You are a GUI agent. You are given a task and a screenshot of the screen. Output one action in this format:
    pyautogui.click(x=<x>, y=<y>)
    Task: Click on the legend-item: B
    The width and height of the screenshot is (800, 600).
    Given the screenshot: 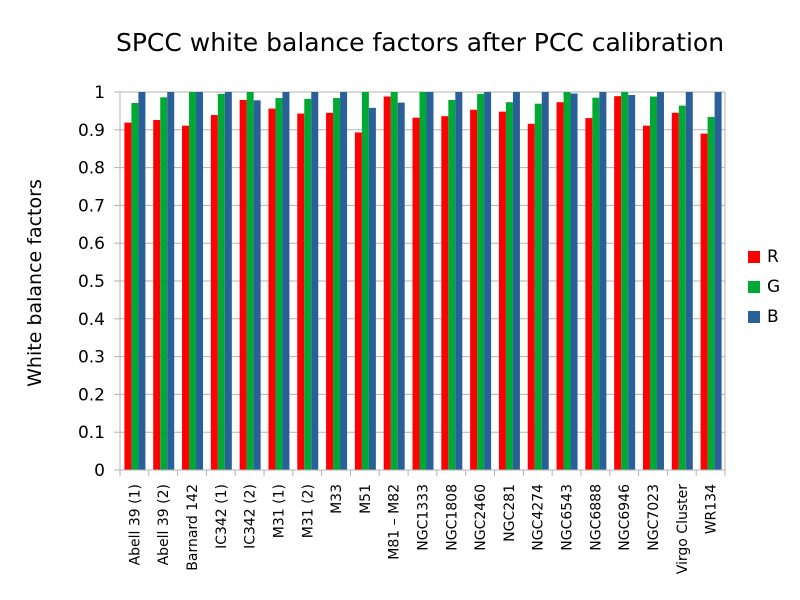 What is the action you would take?
    pyautogui.click(x=764, y=317)
    